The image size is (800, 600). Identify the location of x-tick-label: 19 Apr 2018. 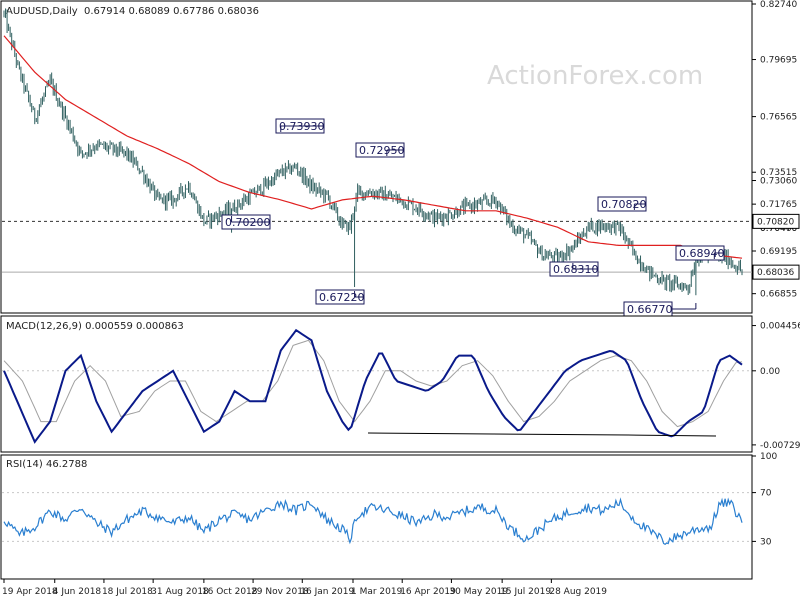
(30, 592).